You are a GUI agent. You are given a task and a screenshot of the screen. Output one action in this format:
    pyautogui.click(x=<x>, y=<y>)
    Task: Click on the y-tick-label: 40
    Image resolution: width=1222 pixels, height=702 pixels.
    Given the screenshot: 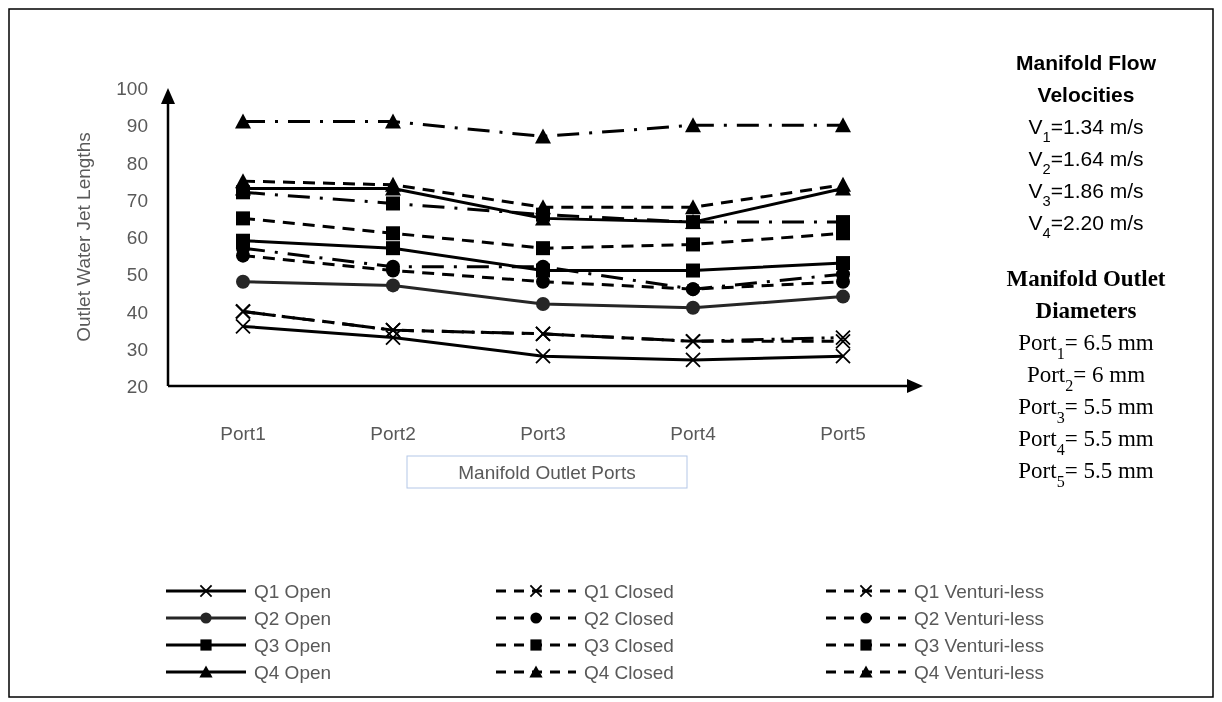 What is the action you would take?
    pyautogui.click(x=137, y=312)
    